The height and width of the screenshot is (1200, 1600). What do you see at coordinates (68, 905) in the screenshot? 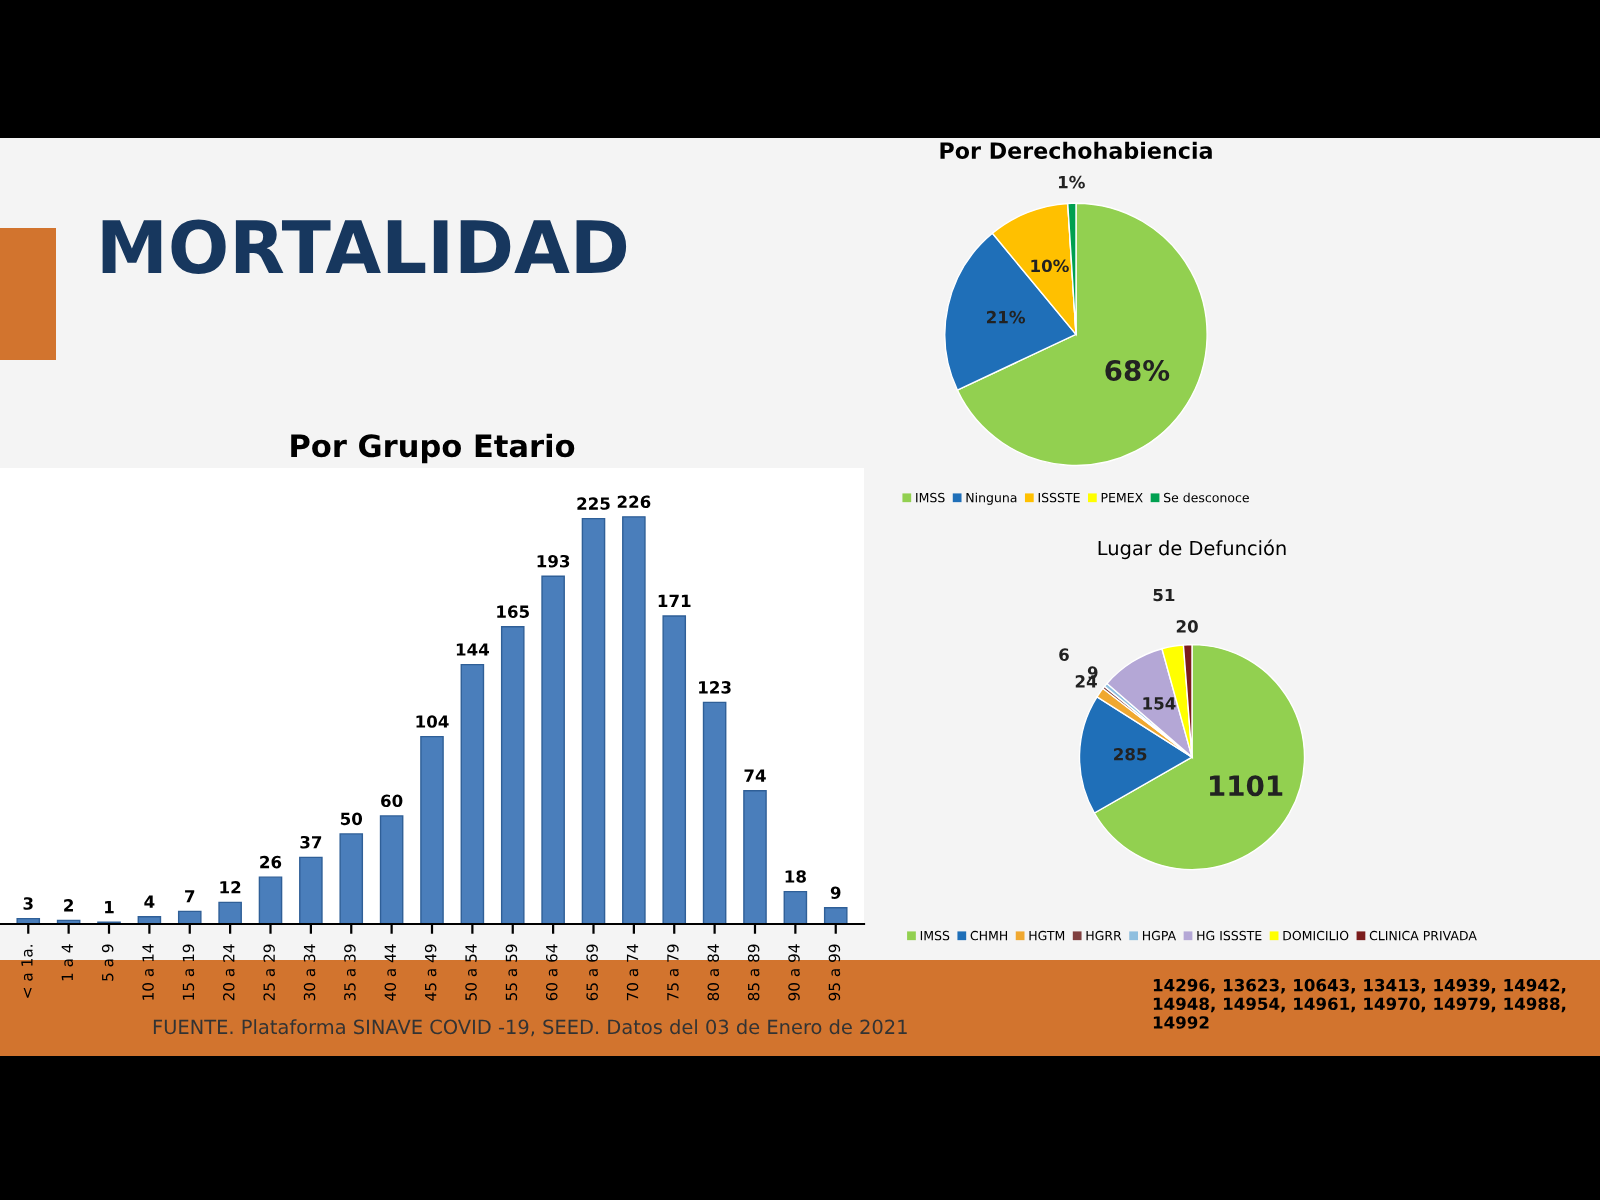
I see `data-label: 2` at bounding box center [68, 905].